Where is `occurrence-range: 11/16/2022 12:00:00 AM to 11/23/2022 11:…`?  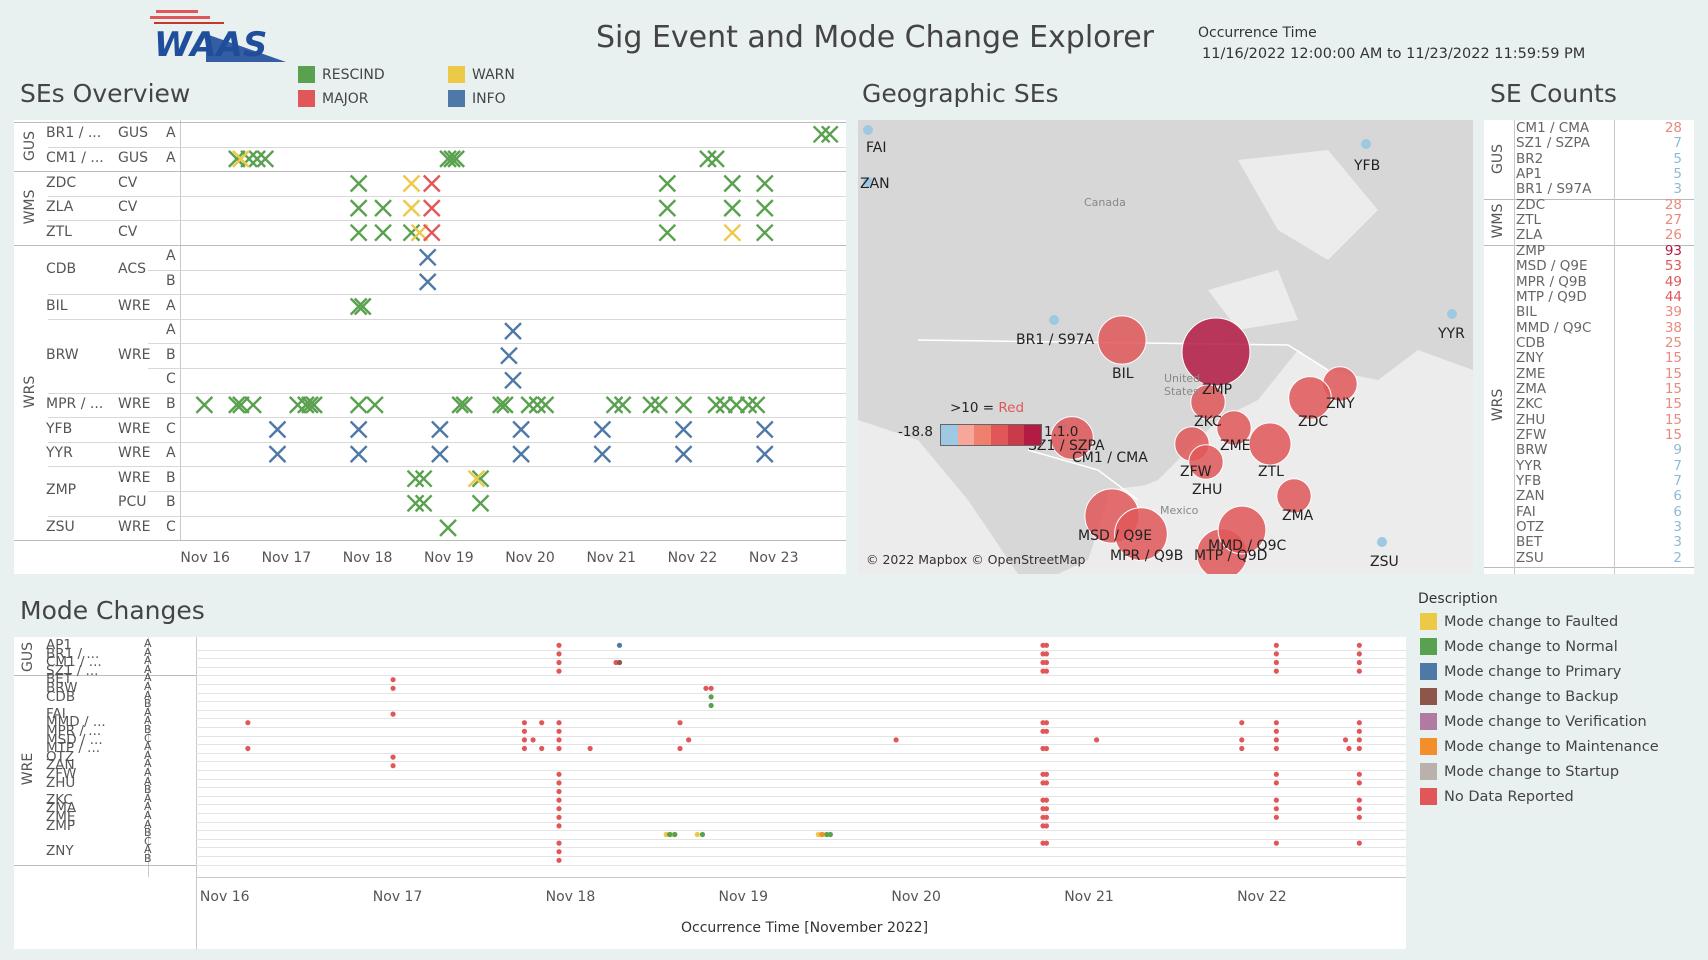 occurrence-range: 11/16/2022 12:00:00 AM to 11/23/2022 11:… is located at coordinates (1394, 54).